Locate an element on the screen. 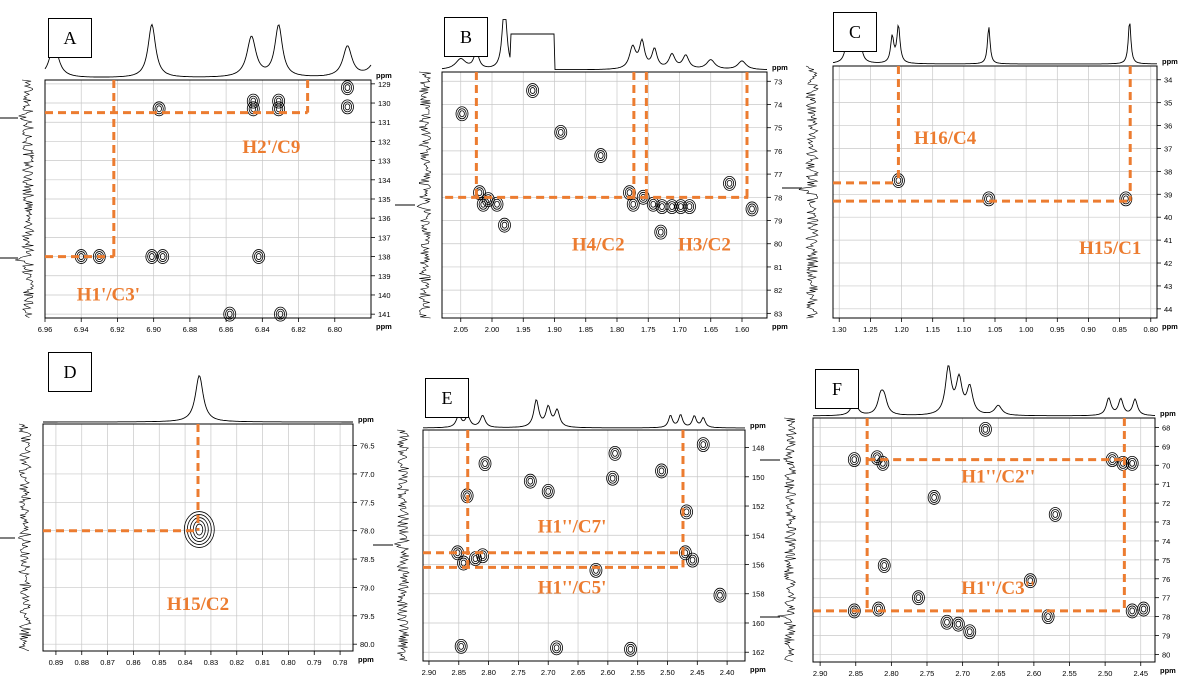 This screenshot has height=677, width=1179. x-tick-label: 2.80 is located at coordinates (488, 672).